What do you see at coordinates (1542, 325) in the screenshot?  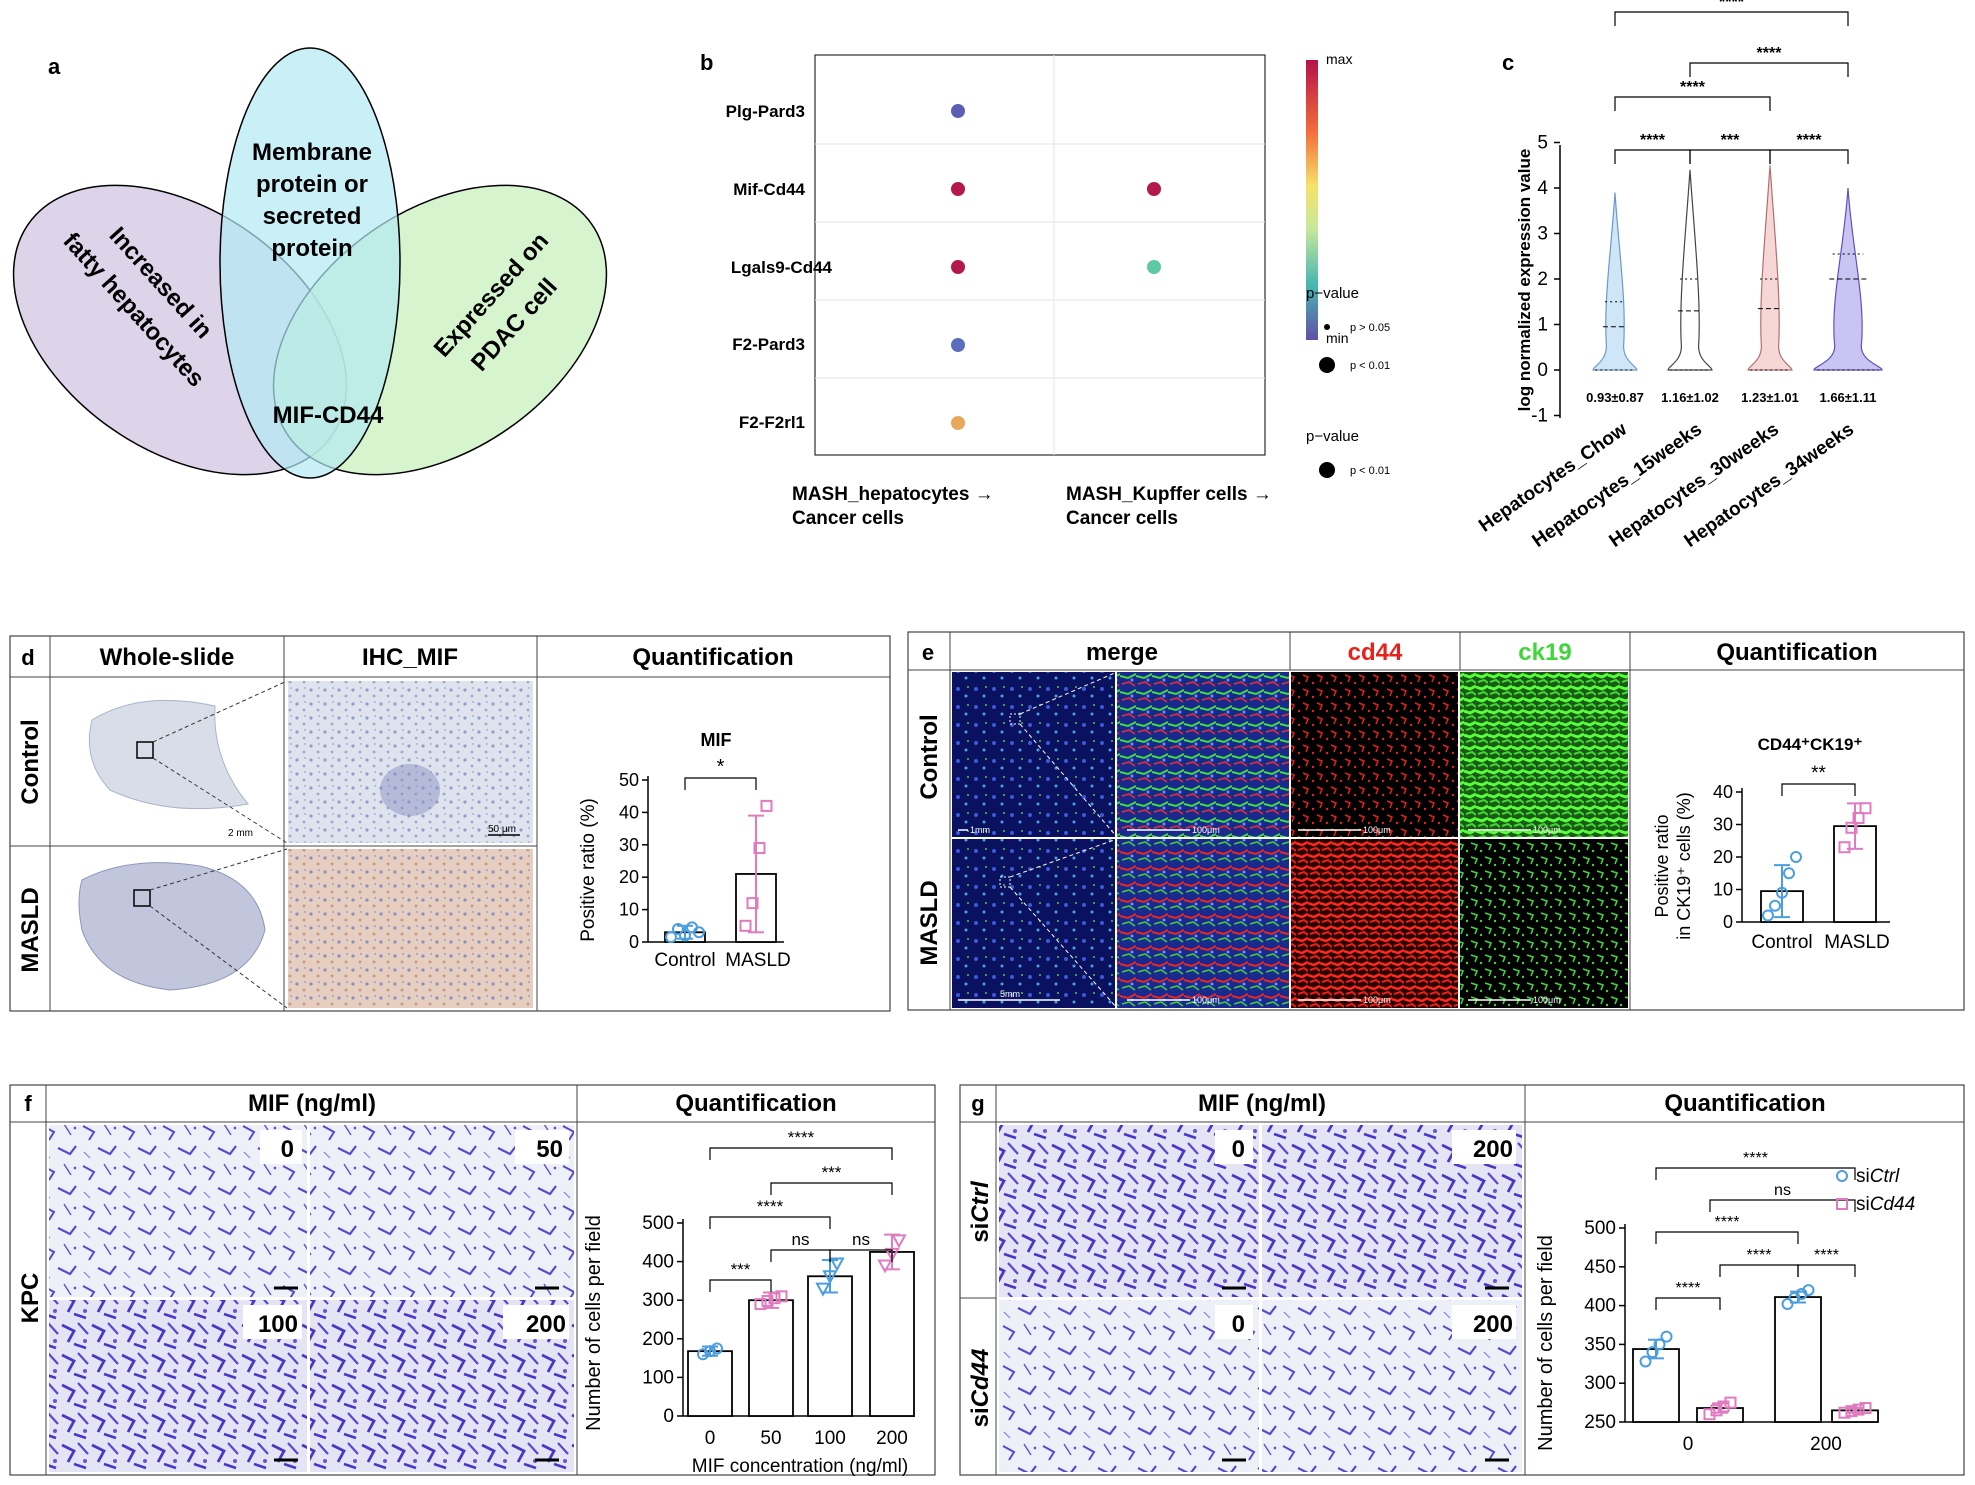 I see `violin-y-tick-label: 1` at bounding box center [1542, 325].